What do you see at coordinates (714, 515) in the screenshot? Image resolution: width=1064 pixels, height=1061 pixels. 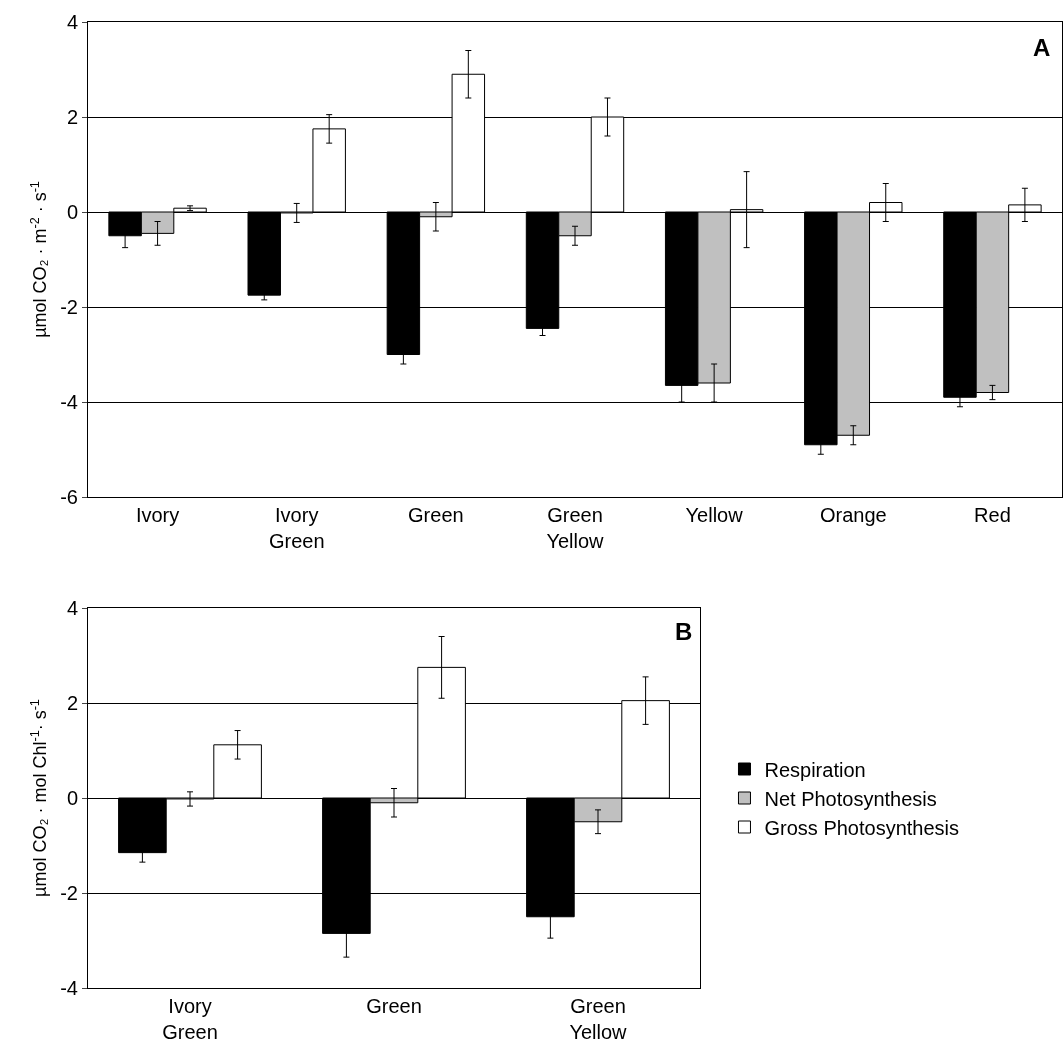 I see `x-tick-label: Yellow` at bounding box center [714, 515].